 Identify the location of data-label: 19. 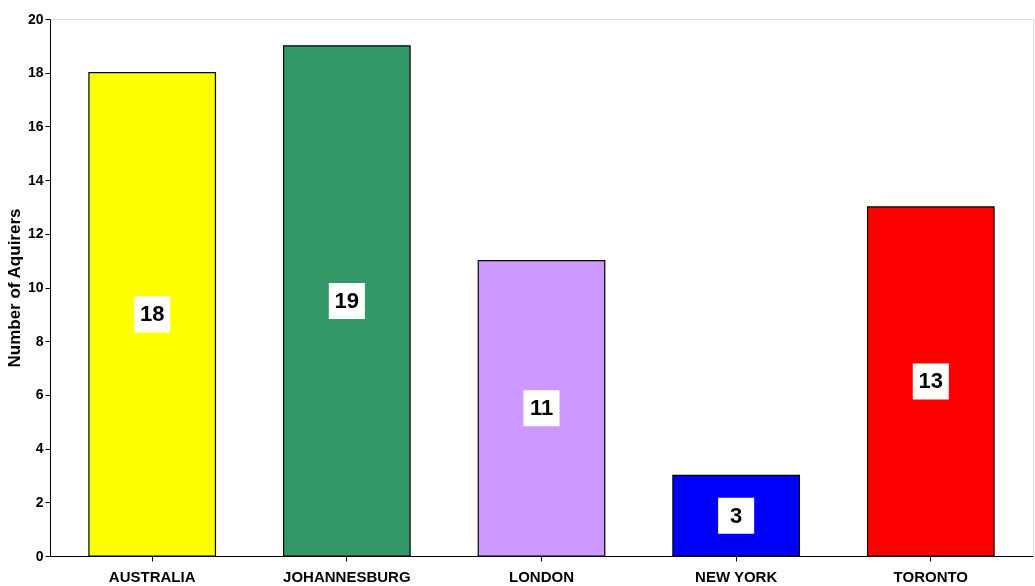
(347, 300).